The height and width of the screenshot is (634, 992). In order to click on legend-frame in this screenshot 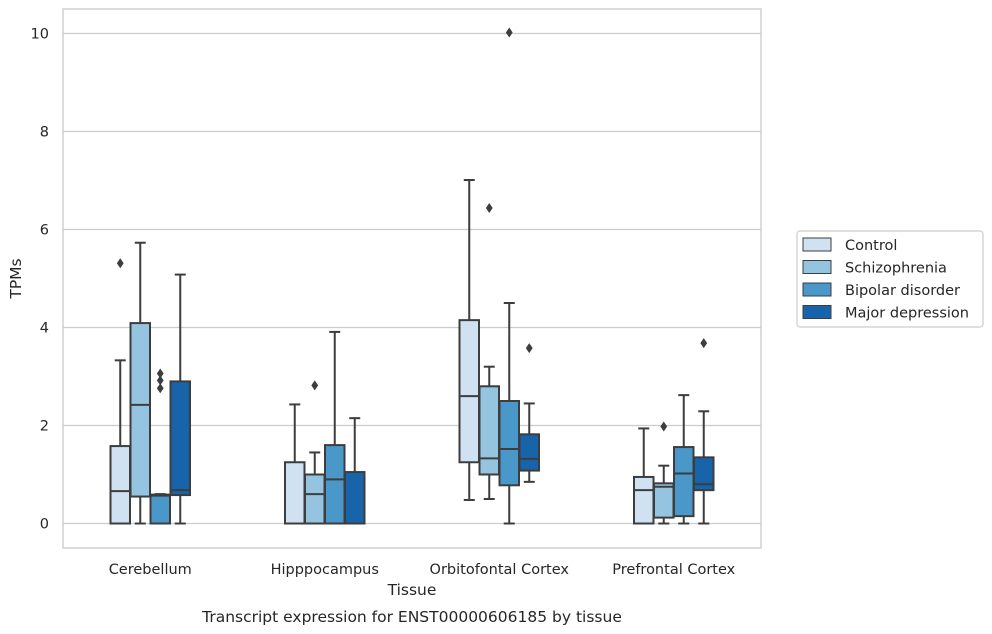, I will do `click(890, 279)`.